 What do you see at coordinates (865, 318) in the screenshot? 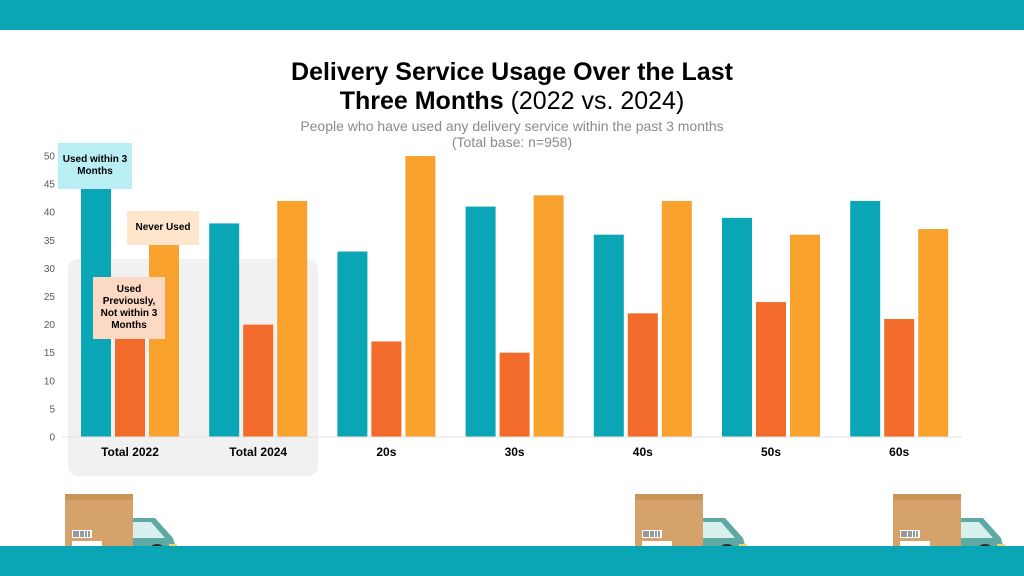
I see `bar-60s-used-within-3-months` at bounding box center [865, 318].